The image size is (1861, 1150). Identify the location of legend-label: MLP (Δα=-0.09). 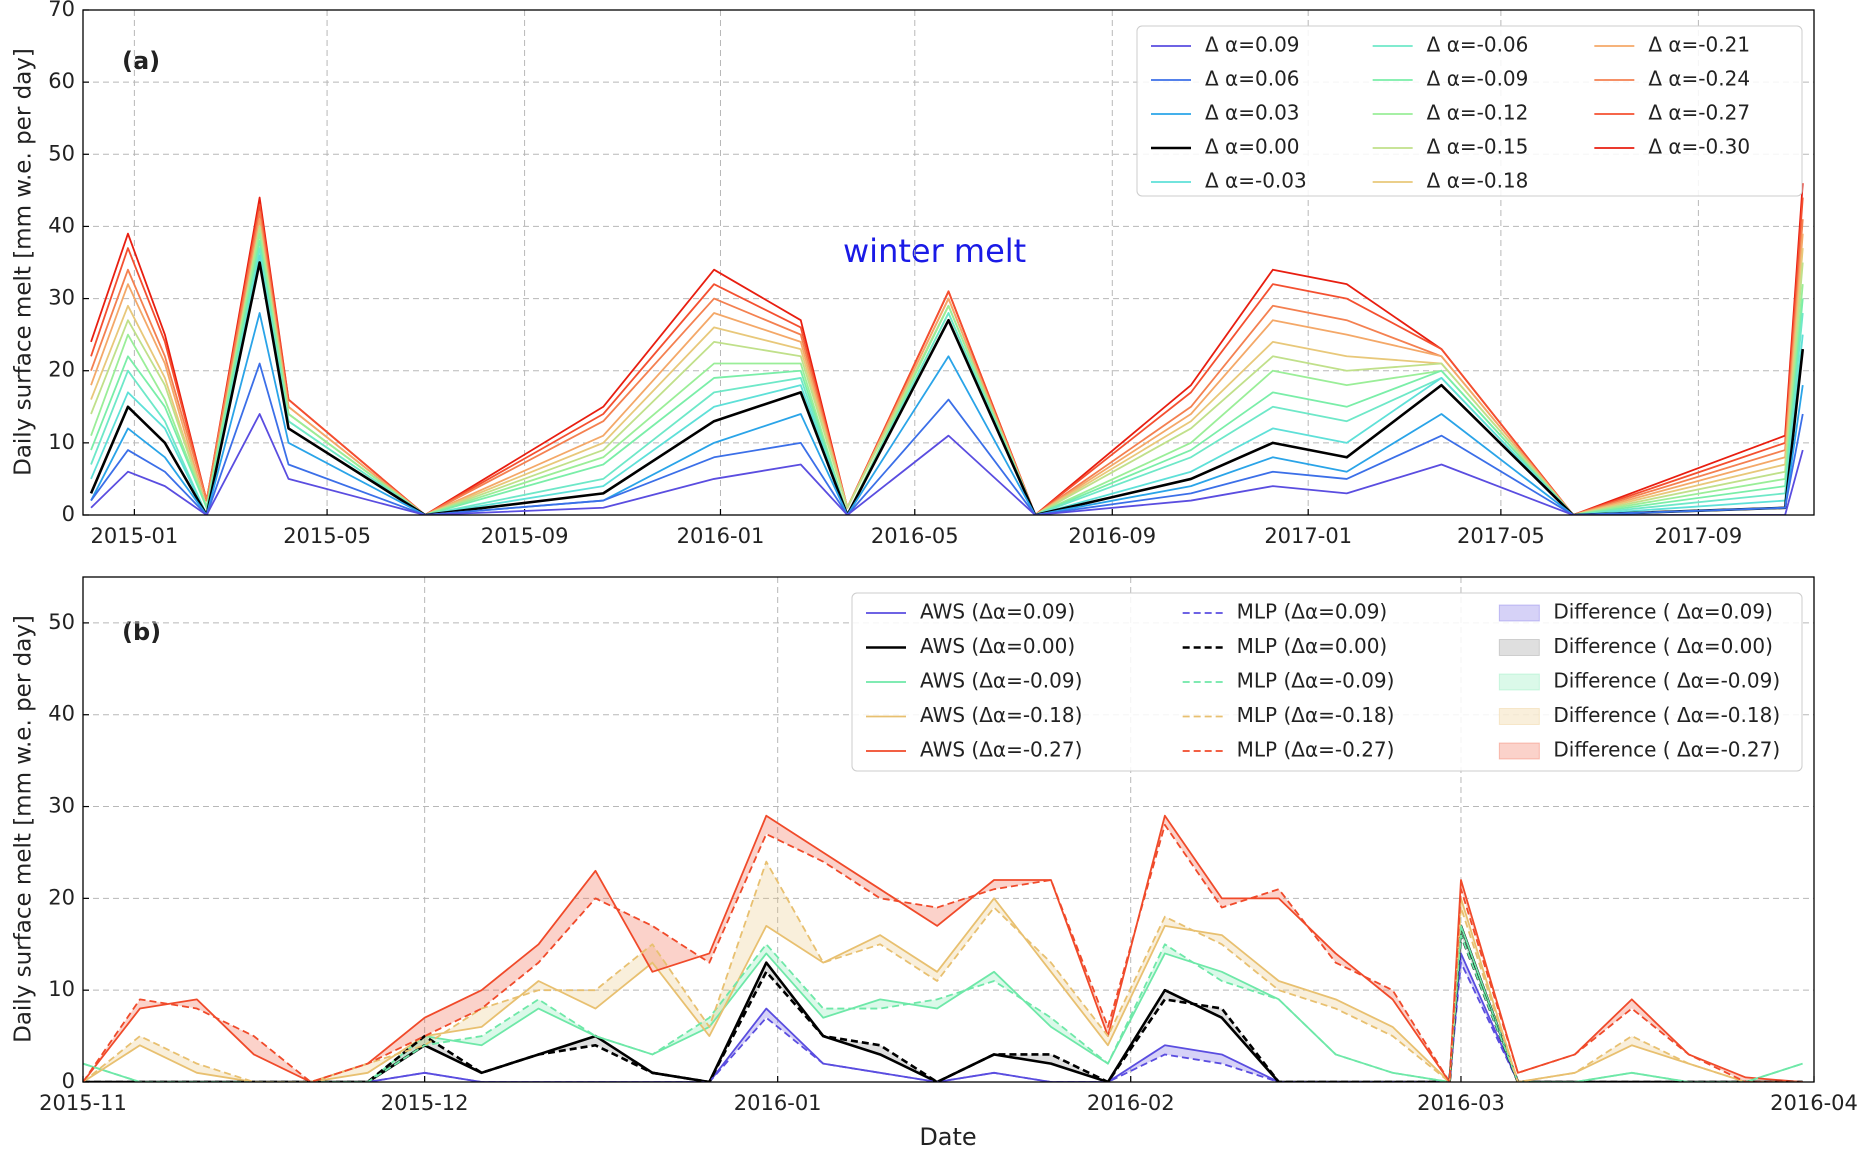
(1316, 681).